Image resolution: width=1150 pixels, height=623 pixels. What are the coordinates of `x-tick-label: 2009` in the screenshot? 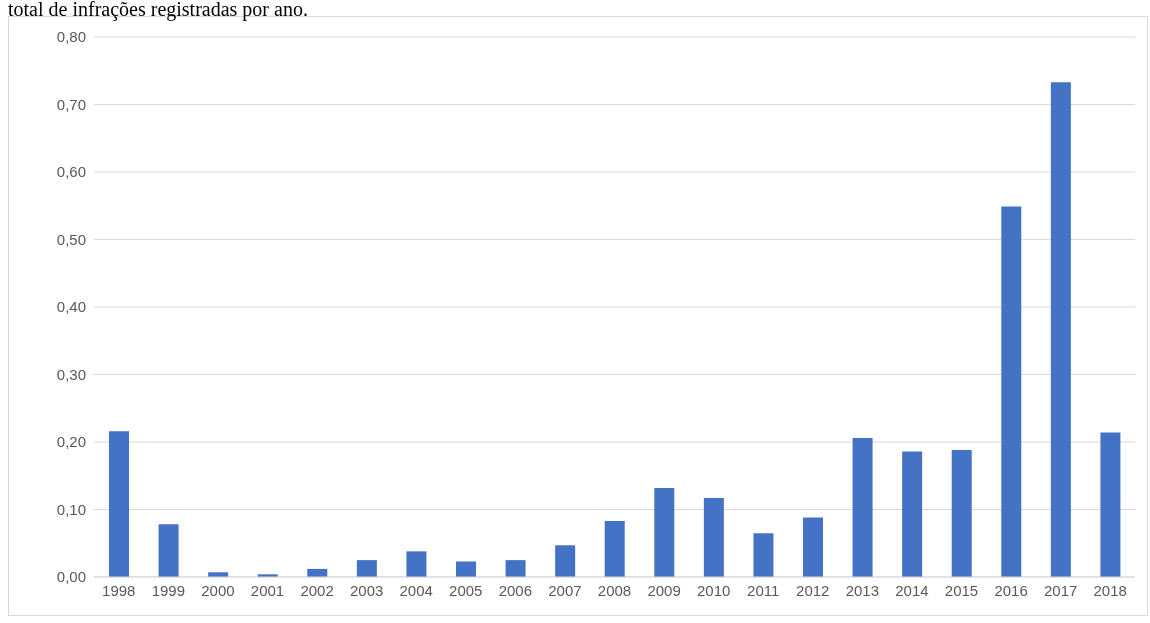 It's located at (664, 590).